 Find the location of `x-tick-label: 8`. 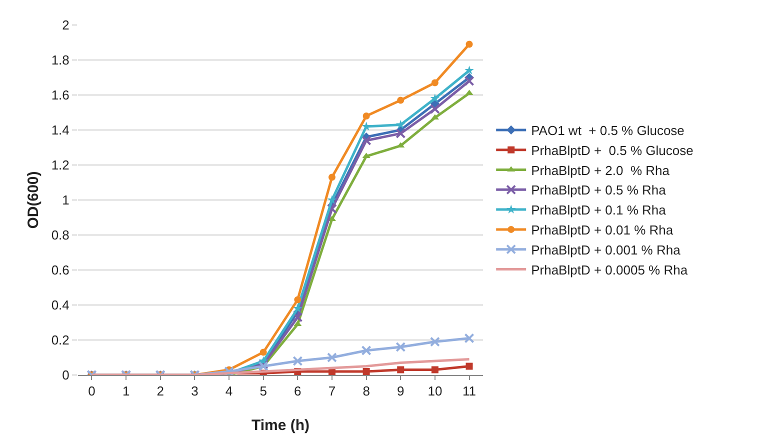

x-tick-label: 8 is located at coordinates (366, 391).